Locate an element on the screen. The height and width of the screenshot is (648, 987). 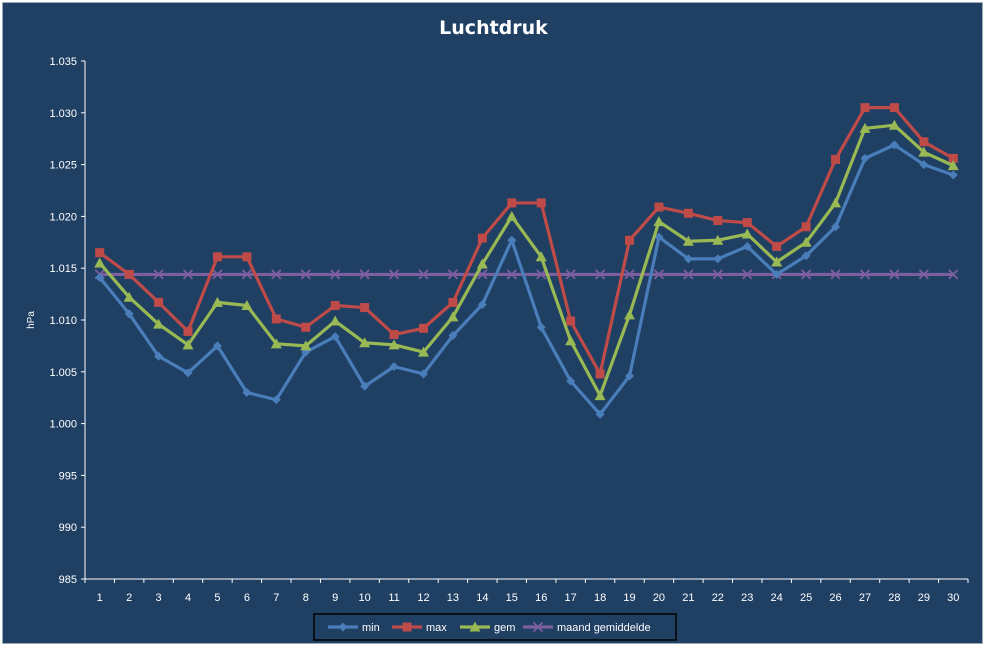
y-tick-label: 1.010 is located at coordinates (63, 321).